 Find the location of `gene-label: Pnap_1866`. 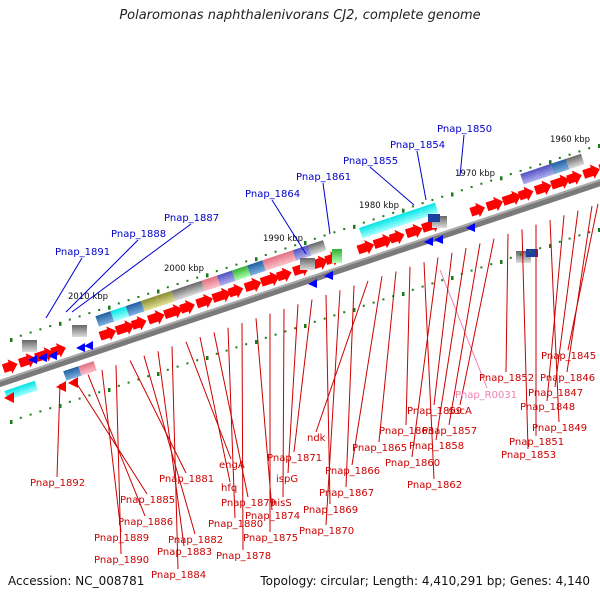

gene-label: Pnap_1866 is located at coordinates (352, 471).